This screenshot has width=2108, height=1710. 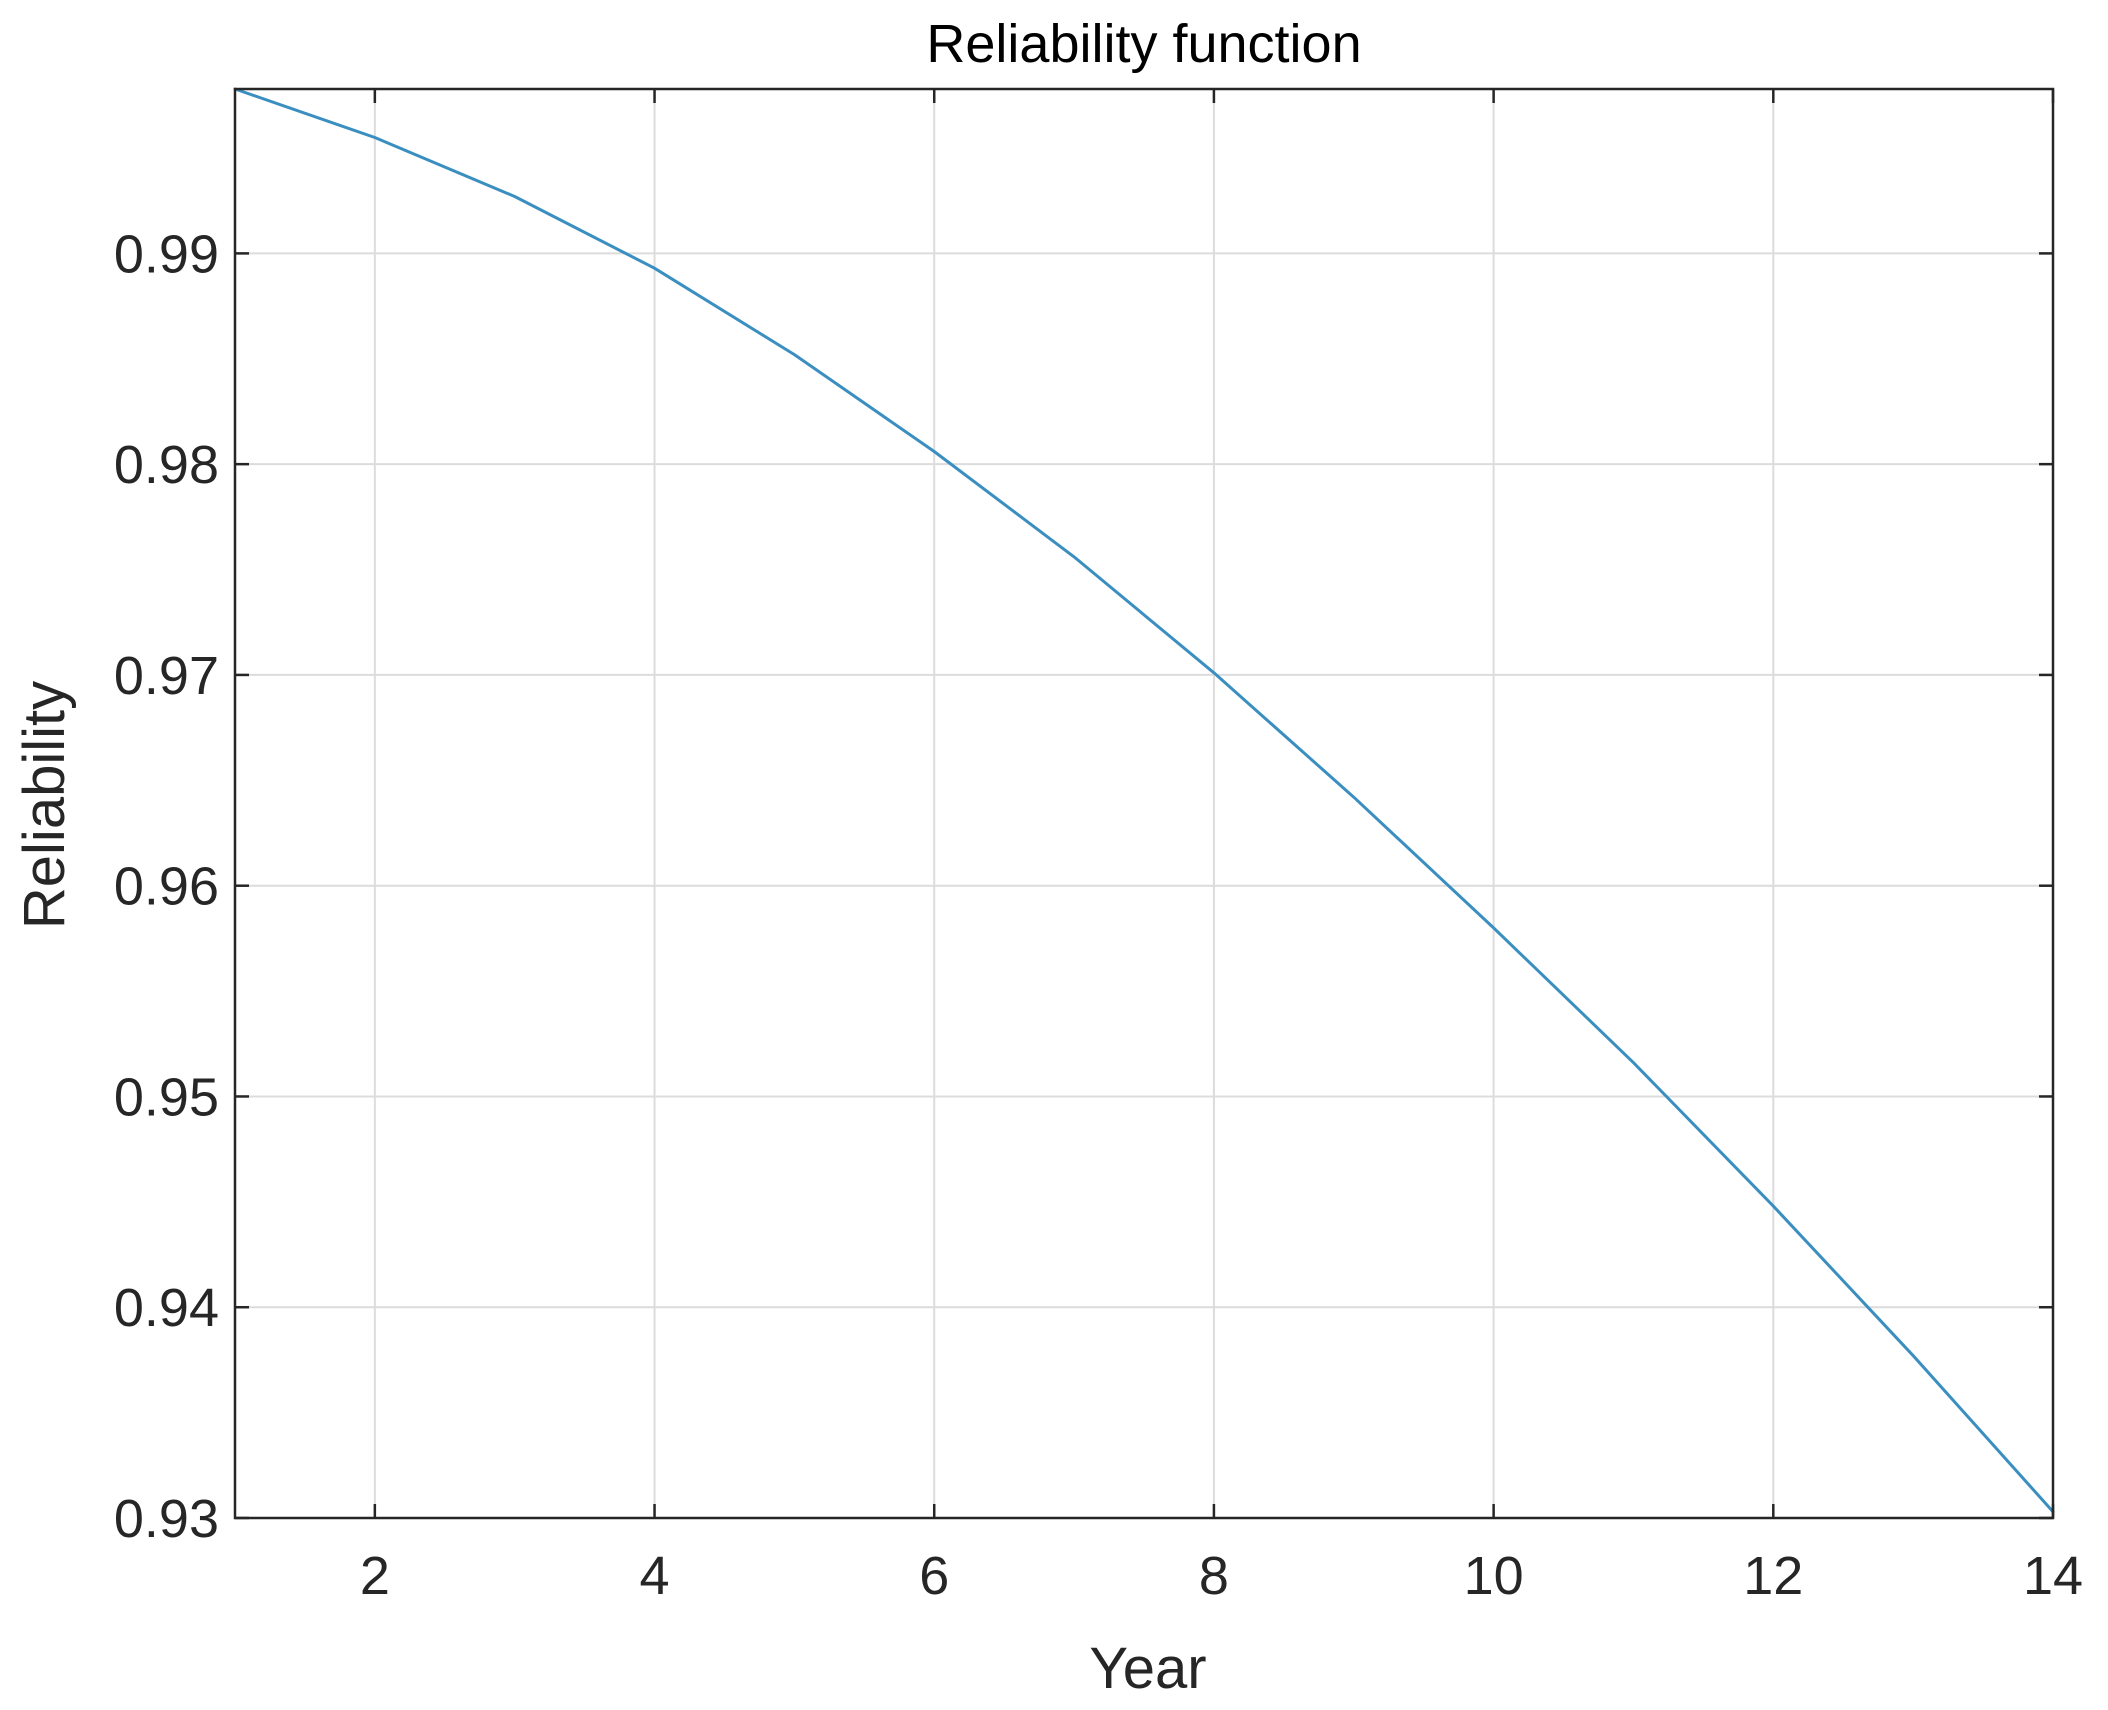 I want to click on x-tick-label: 6, so click(x=934, y=1576).